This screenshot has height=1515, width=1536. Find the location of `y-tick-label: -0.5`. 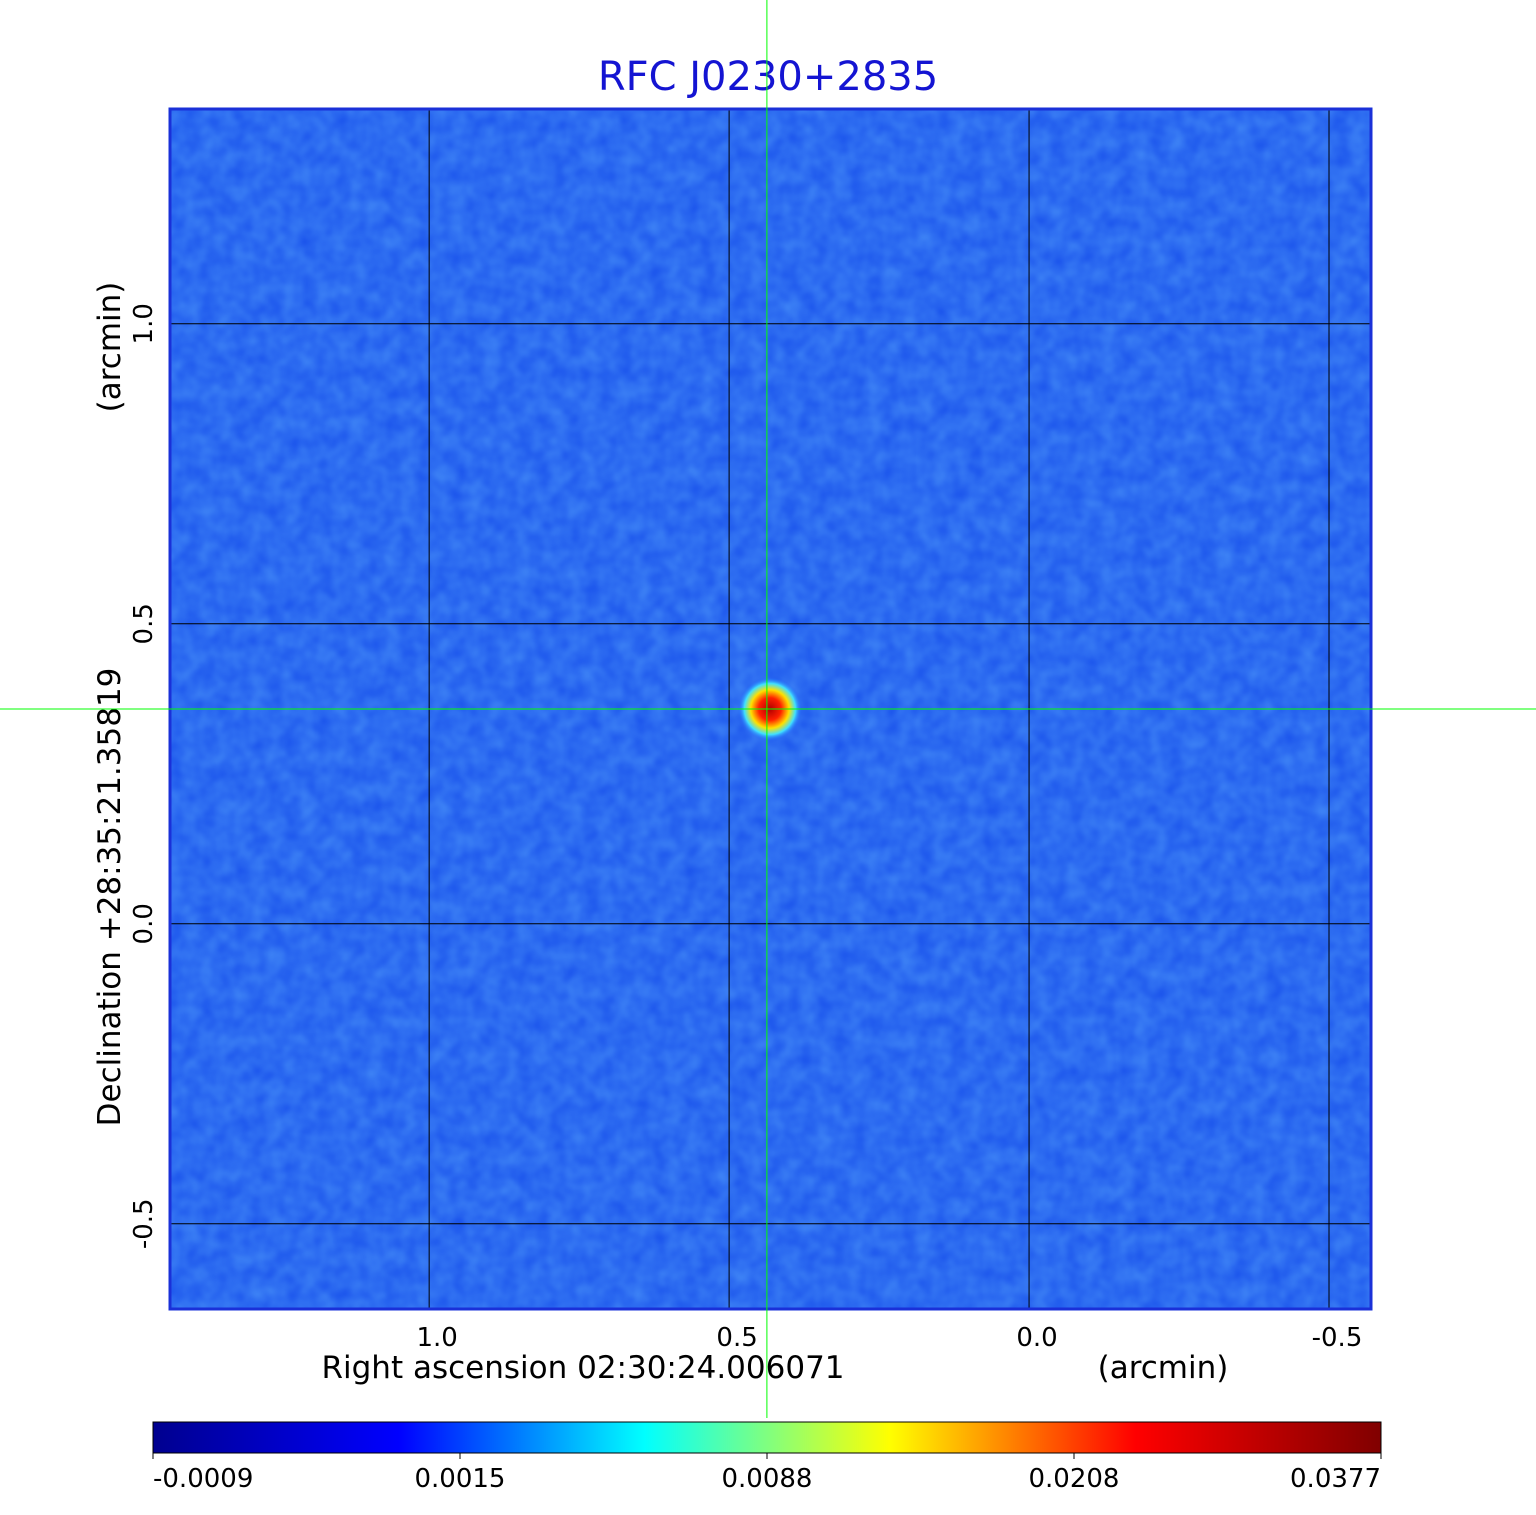

y-tick-label: -0.5 is located at coordinates (144, 1223).